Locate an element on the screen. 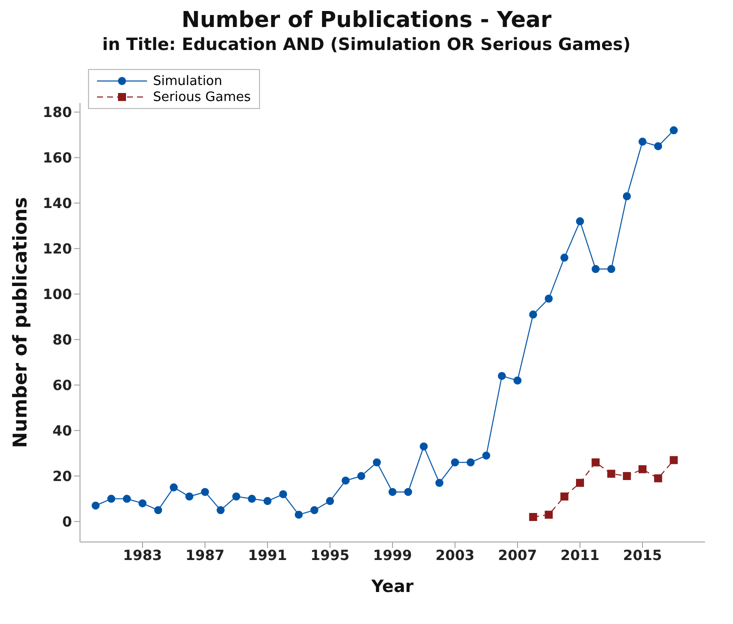 The width and height of the screenshot is (733, 624). legend-label: Simulation is located at coordinates (187, 81).